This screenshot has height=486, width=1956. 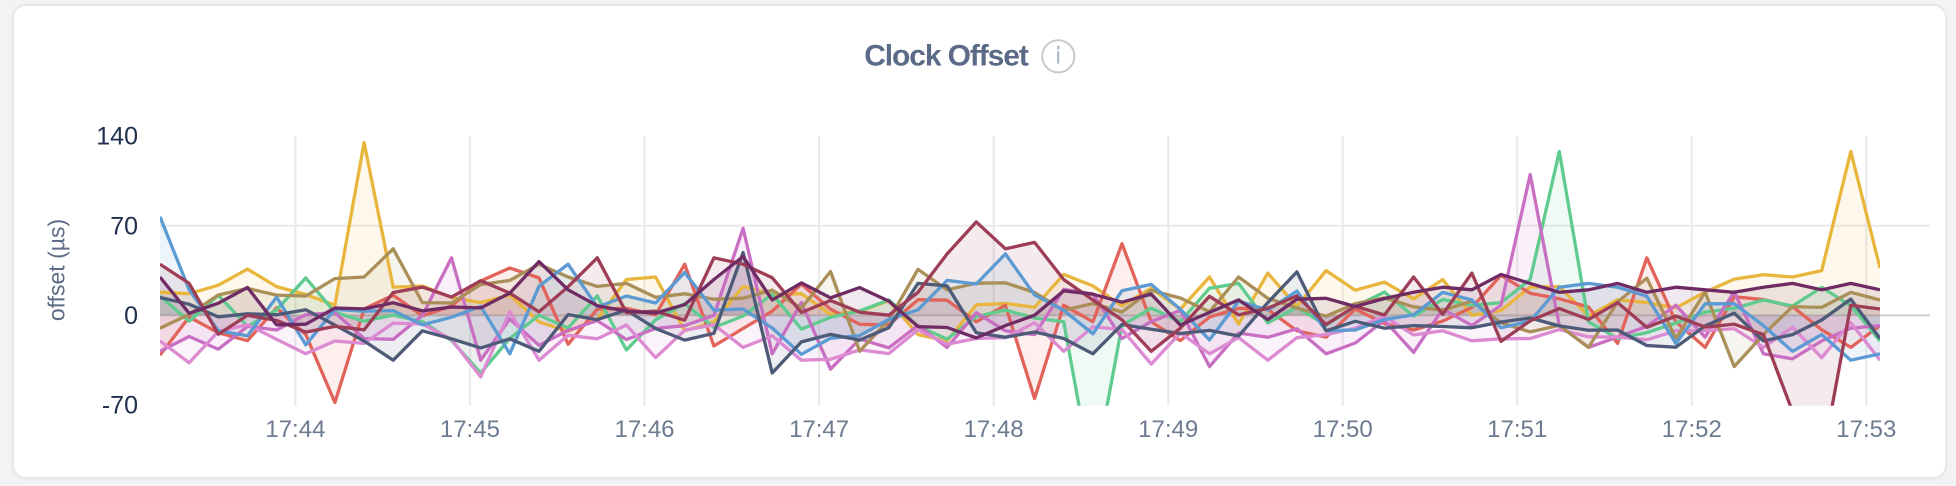 I want to click on svg-text: 0, so click(x=131, y=316).